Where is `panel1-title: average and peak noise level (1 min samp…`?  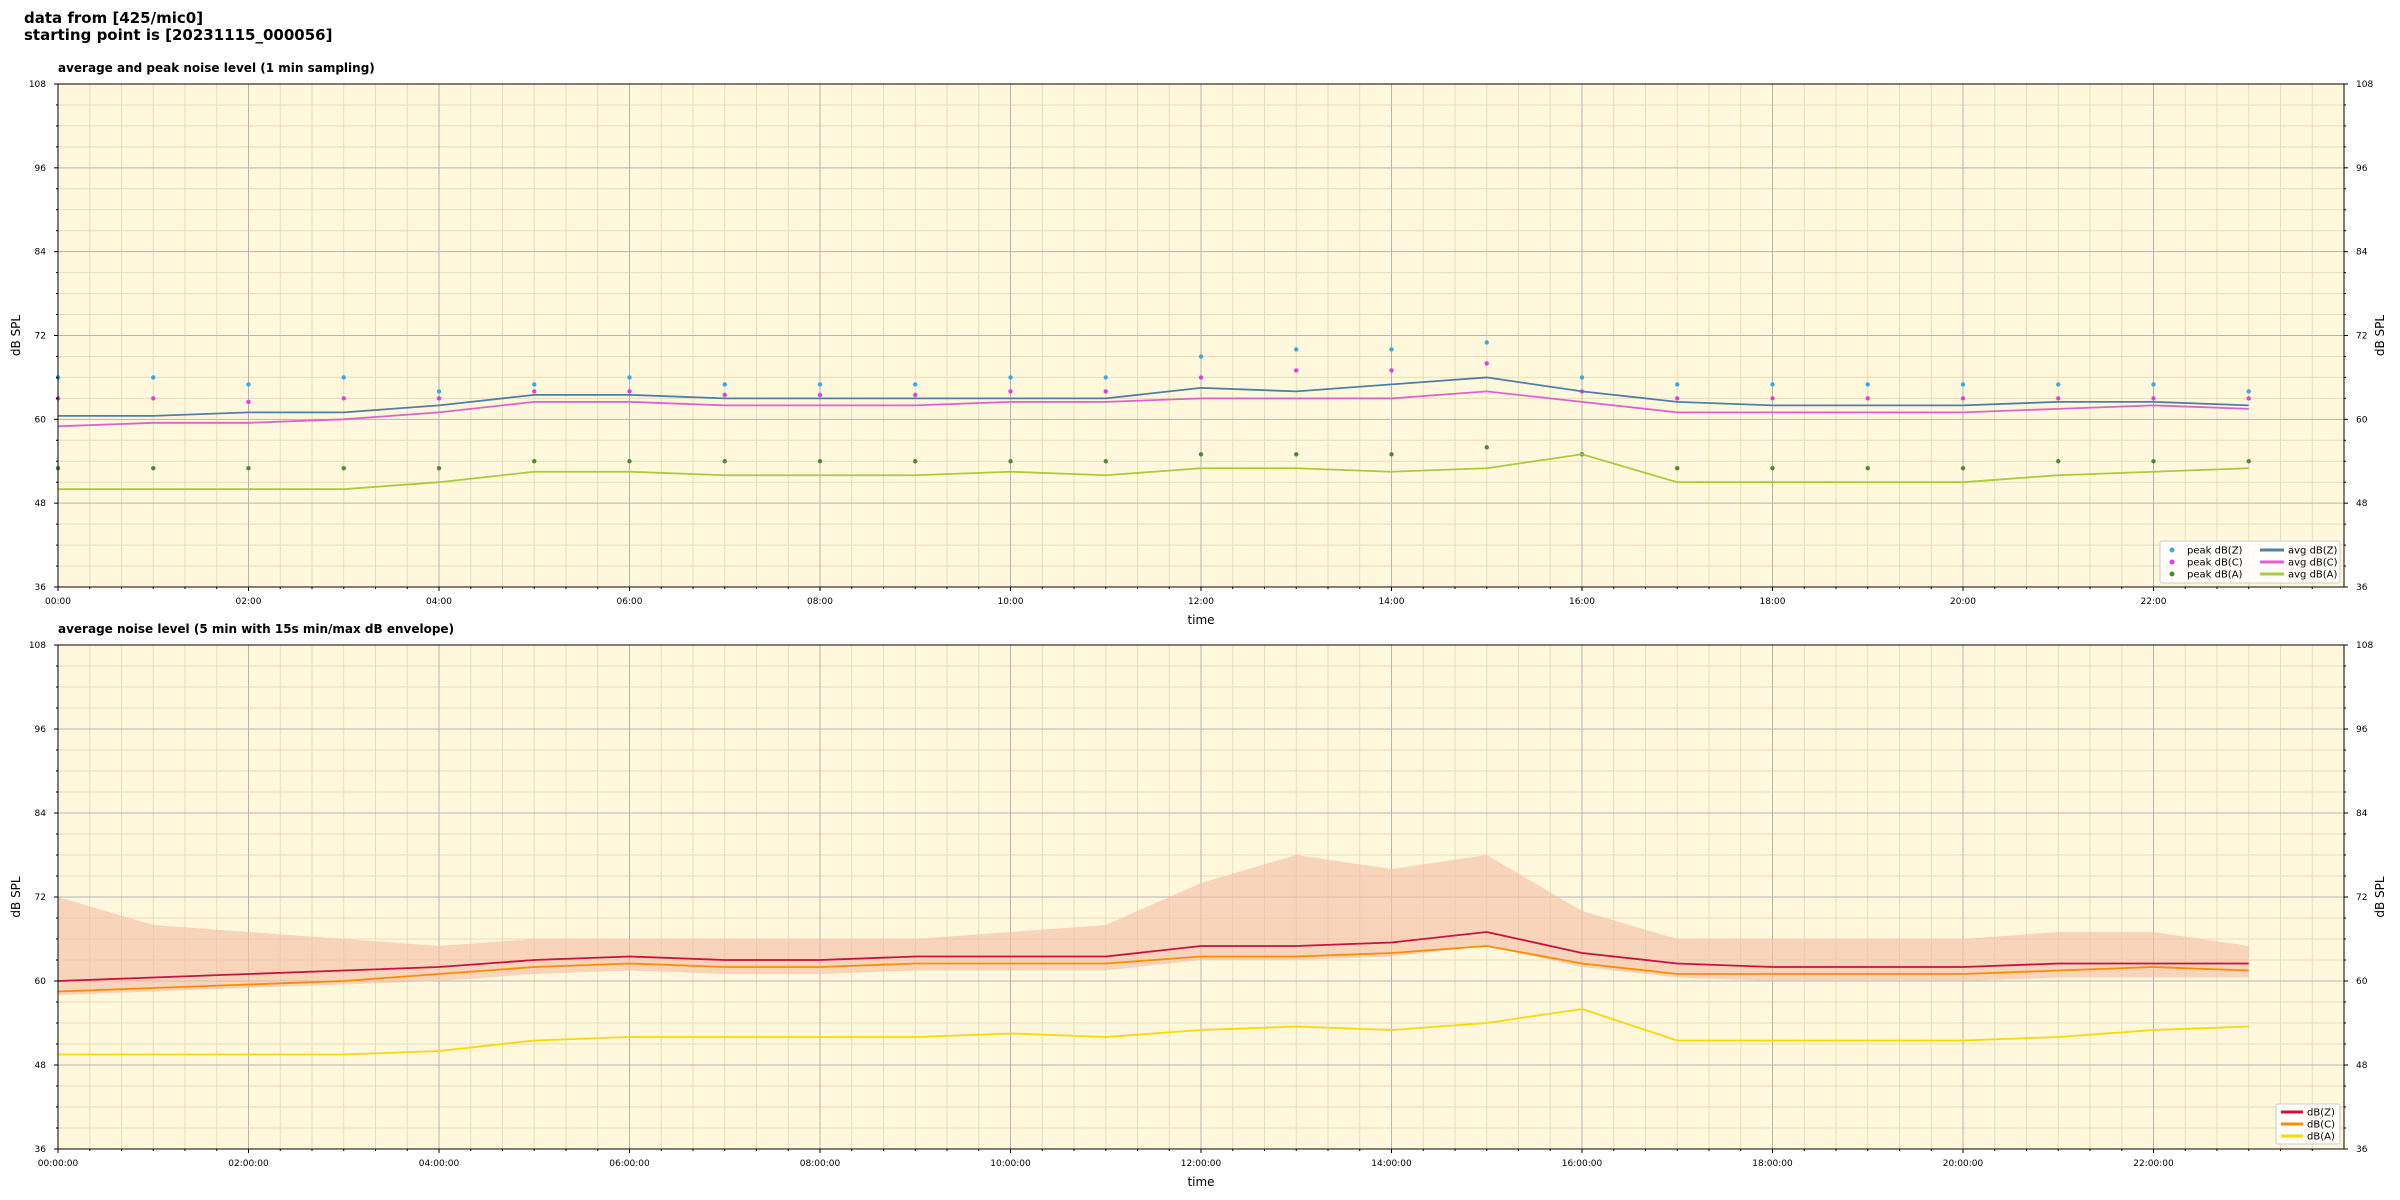 panel1-title: average and peak noise level (1 min samp… is located at coordinates (216, 68).